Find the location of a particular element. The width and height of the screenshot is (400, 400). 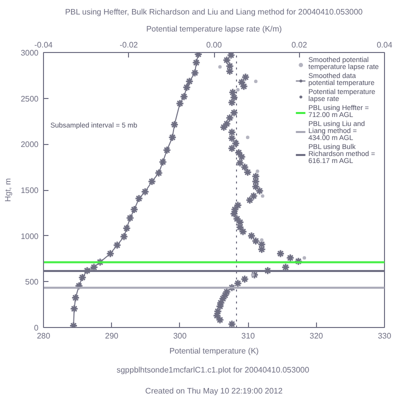

x-tick-label: 310 is located at coordinates (248, 336).